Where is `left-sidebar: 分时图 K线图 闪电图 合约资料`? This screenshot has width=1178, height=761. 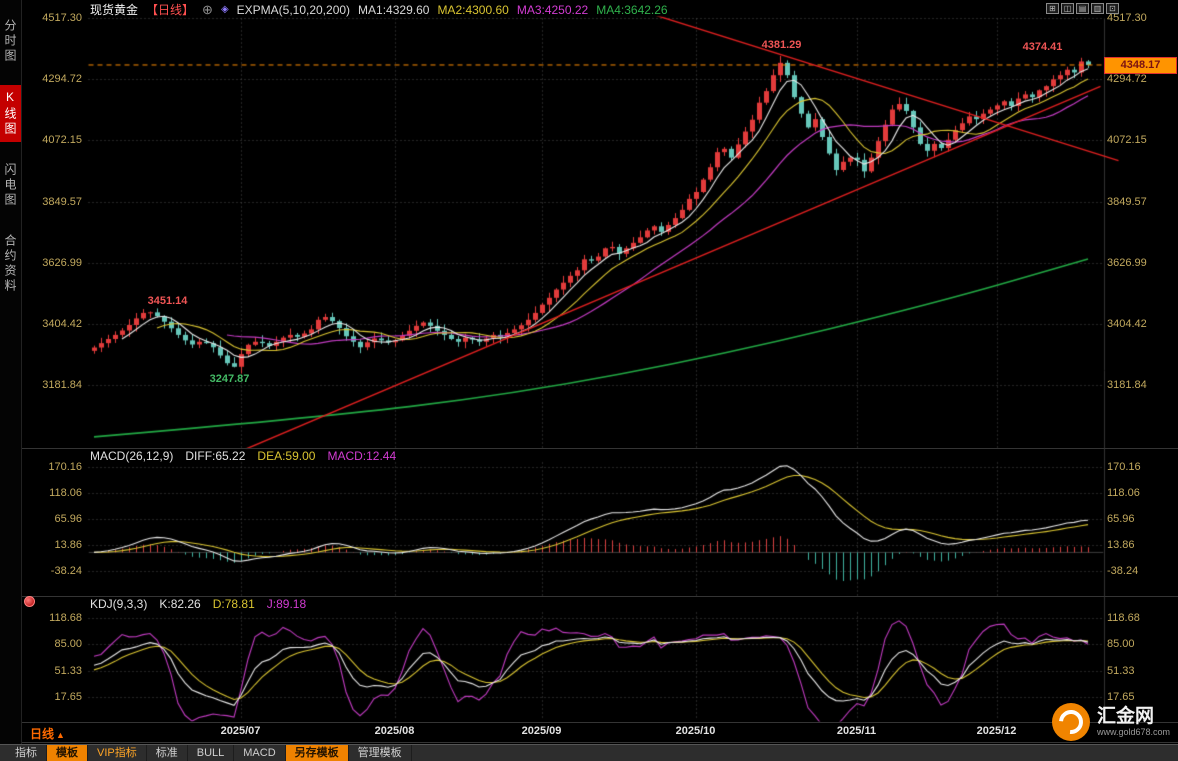
left-sidebar: 分时图 K线图 闪电图 合约资料 is located at coordinates (11, 372).